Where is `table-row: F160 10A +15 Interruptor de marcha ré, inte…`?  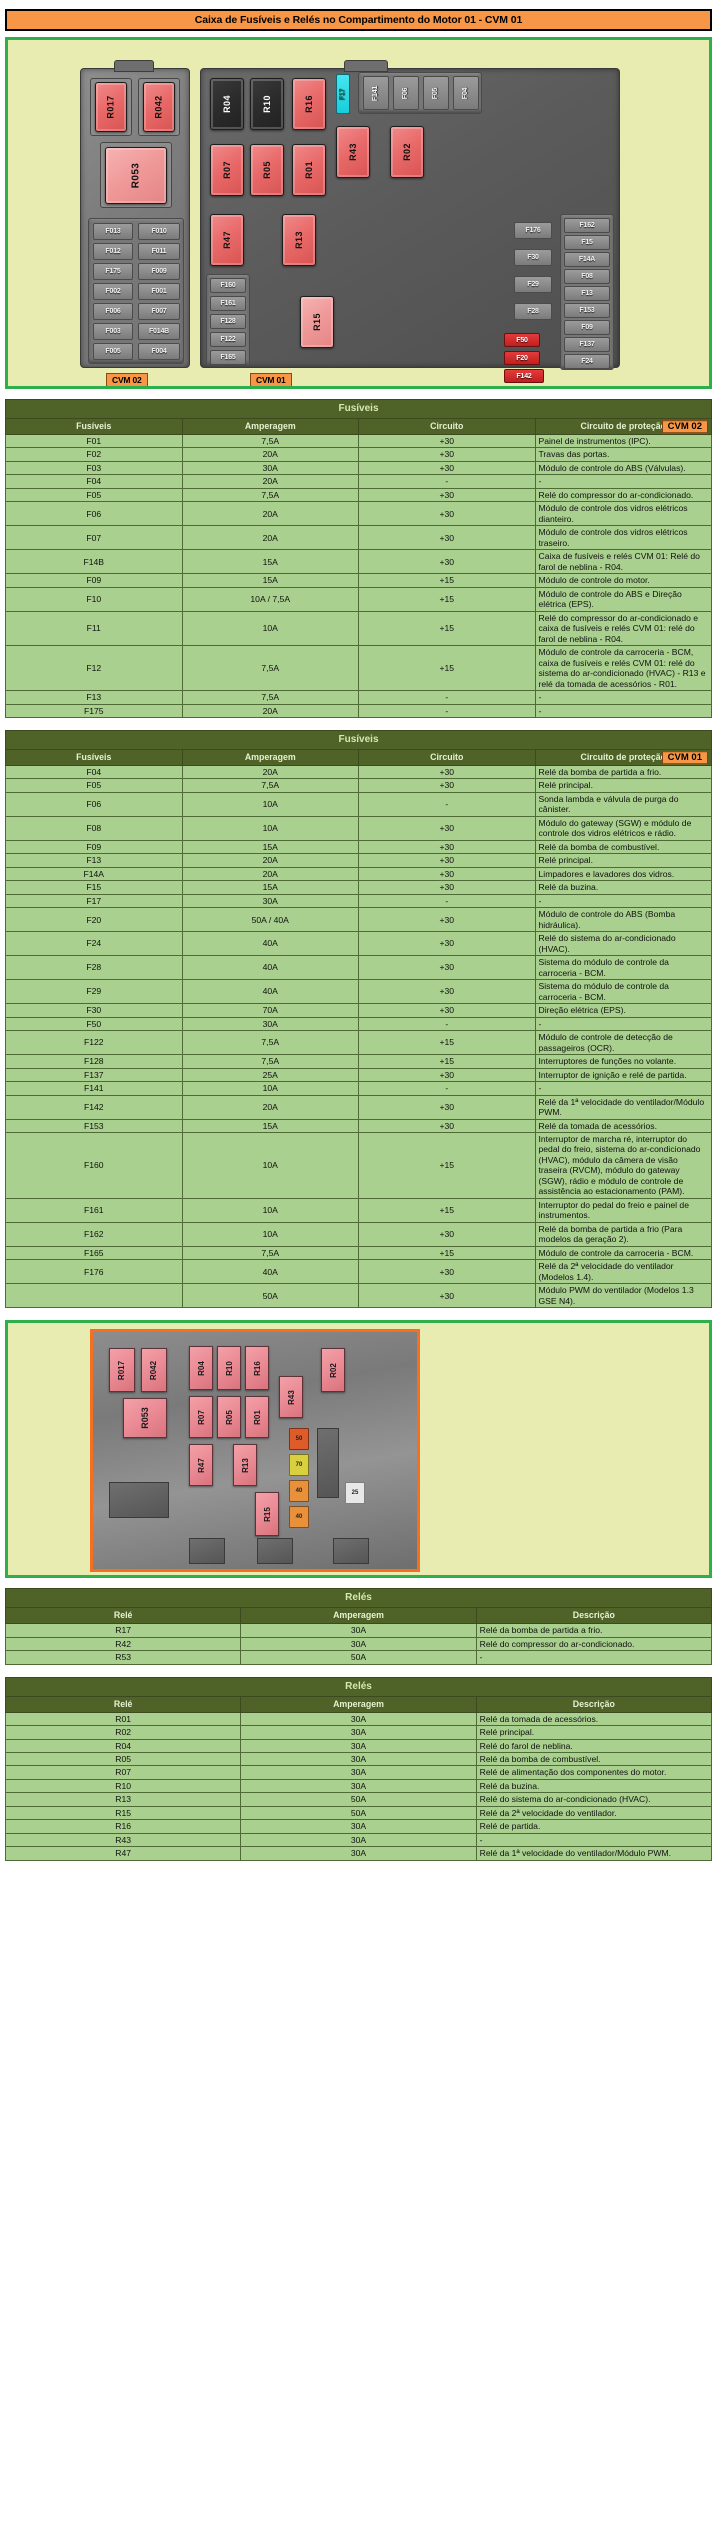 table-row: F160 10A +15 Interruptor de marcha ré, inte… is located at coordinates (358, 1165).